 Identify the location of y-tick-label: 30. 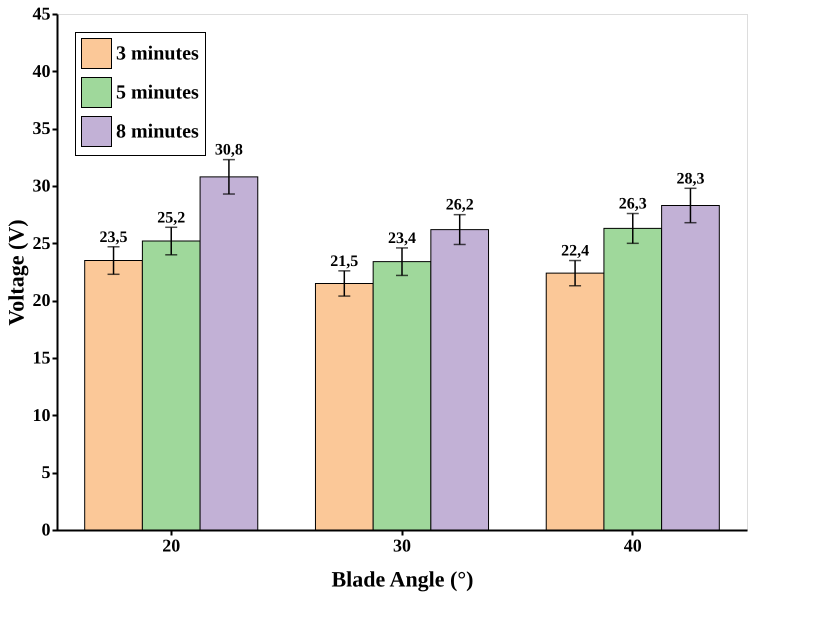
(41, 186).